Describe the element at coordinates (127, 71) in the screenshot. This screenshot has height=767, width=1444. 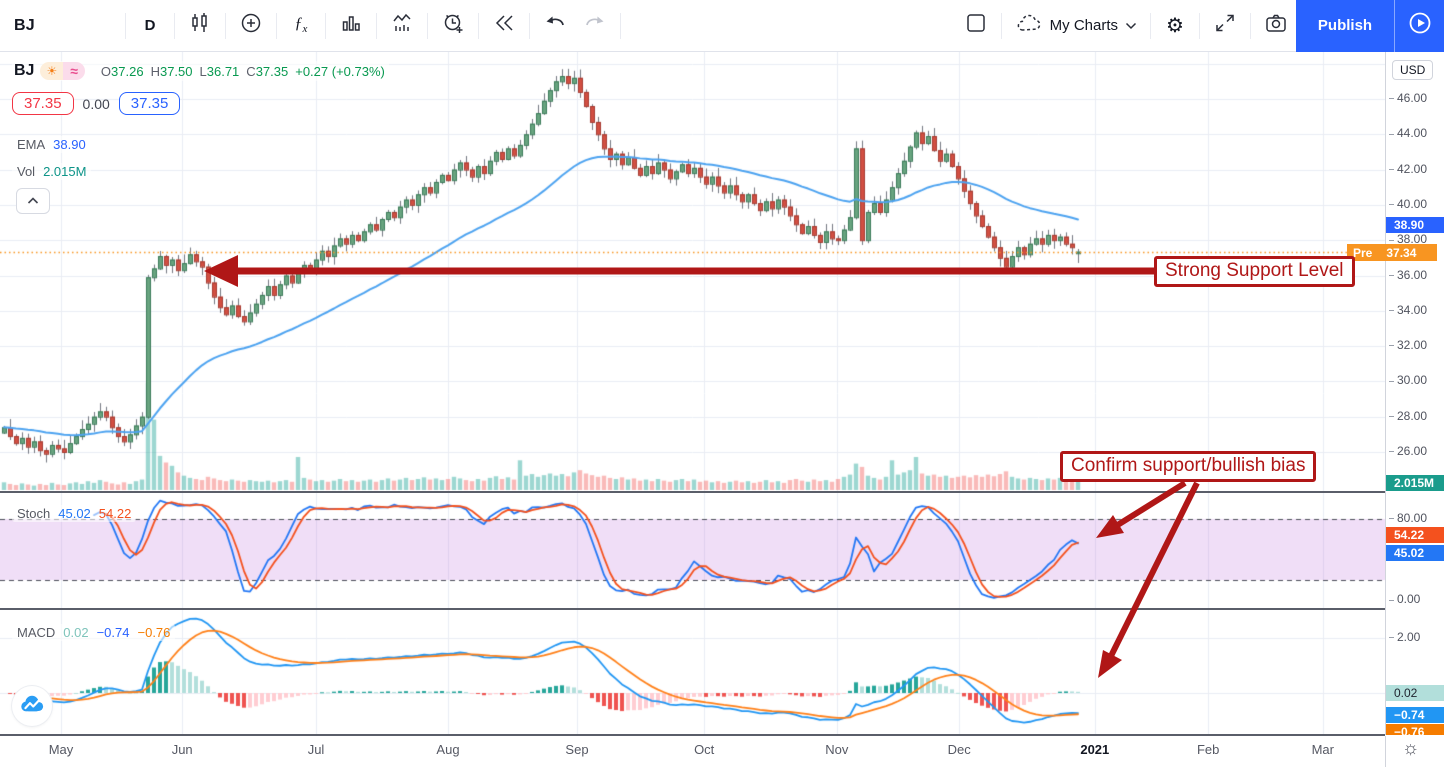
I see `open-value: 37.26` at that location.